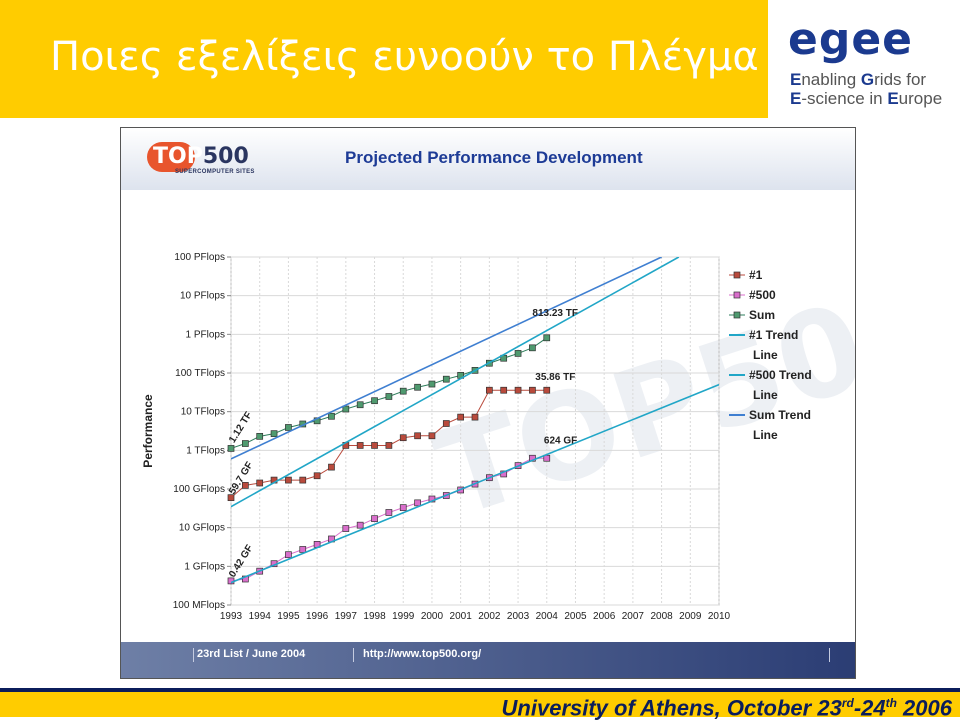  Describe the element at coordinates (518, 616) in the screenshot. I see `x-tick-label: 2003` at that location.